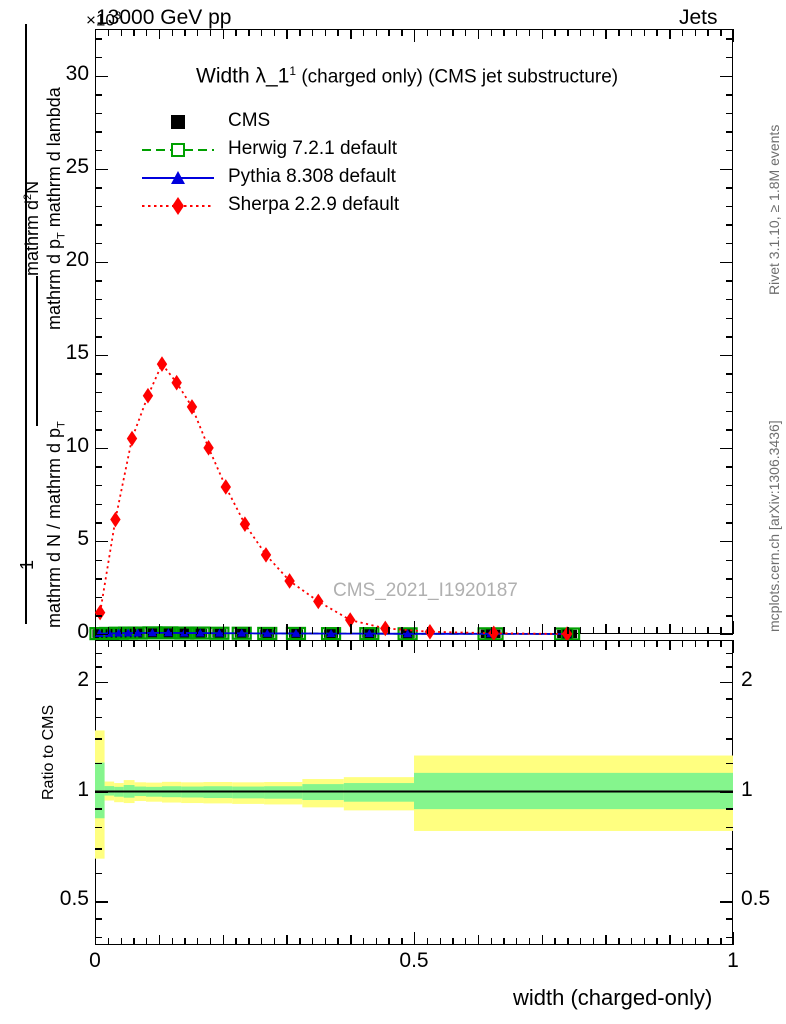 This screenshot has width=786, height=1024. What do you see at coordinates (425, 590) in the screenshot?
I see `analysis-id-watermark: CMS_2021_I1920187` at bounding box center [425, 590].